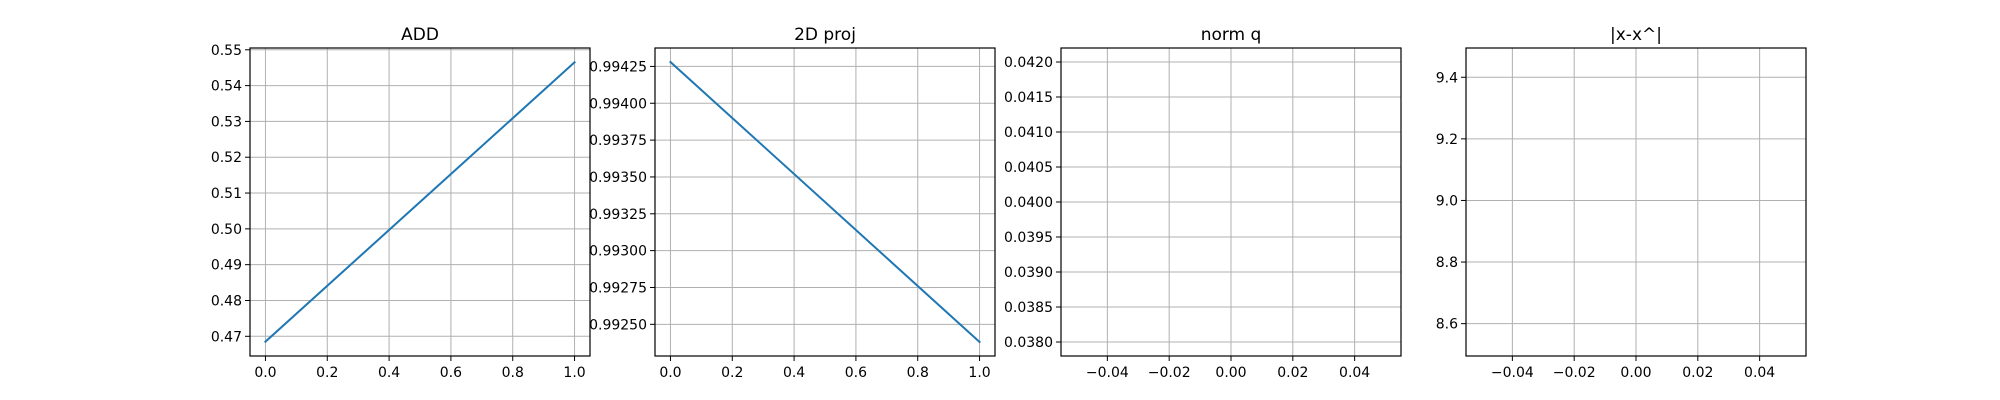  I want to click on y-tick-label: 0.53, so click(226, 122).